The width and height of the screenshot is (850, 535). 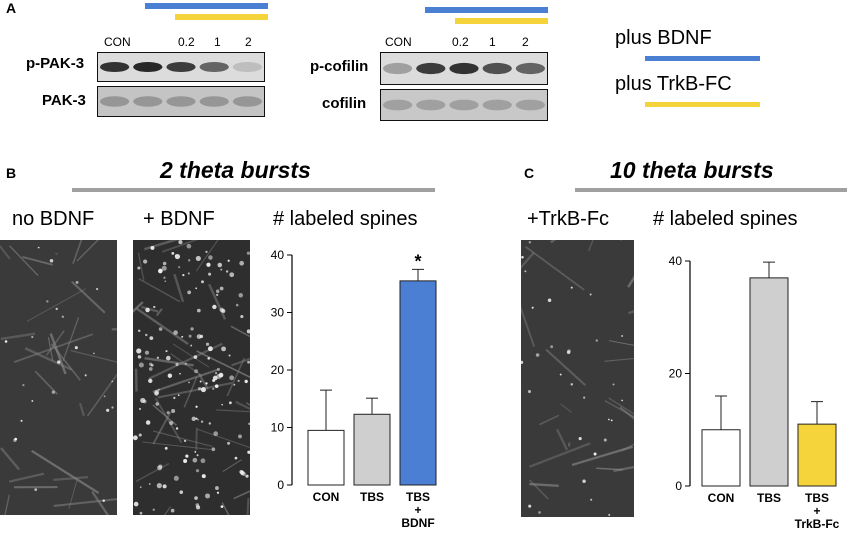 I want to click on y-tick-label: 30, so click(x=278, y=313).